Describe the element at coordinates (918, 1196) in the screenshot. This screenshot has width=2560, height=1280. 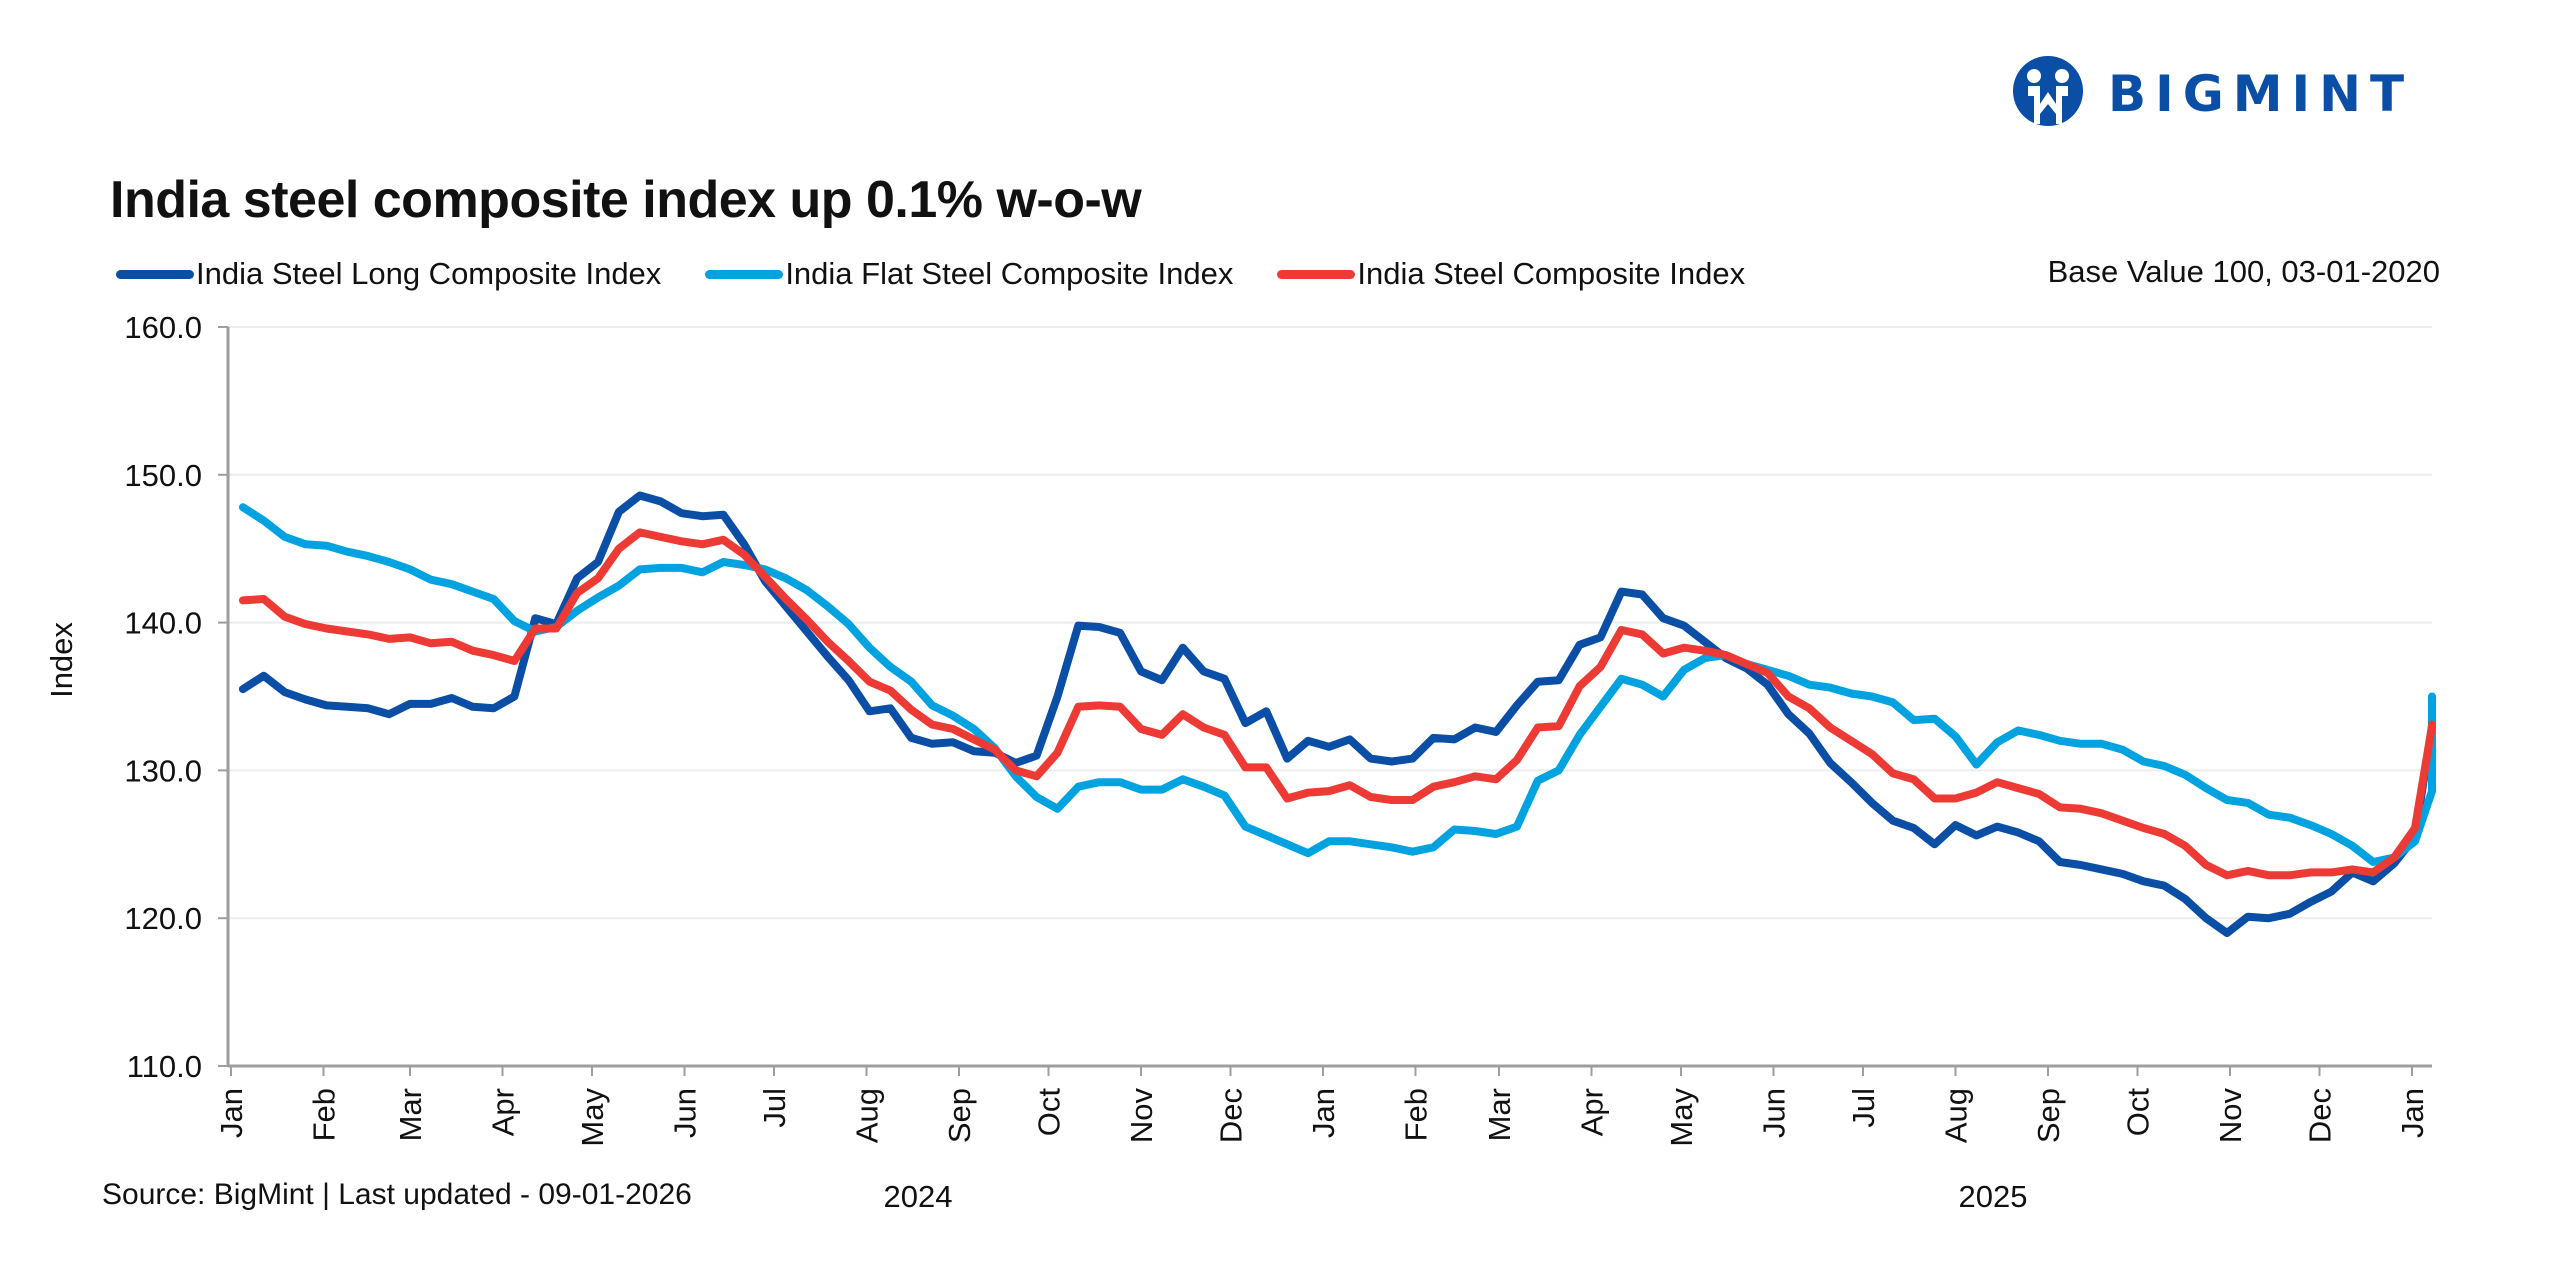
I see `year-label: 2024` at that location.